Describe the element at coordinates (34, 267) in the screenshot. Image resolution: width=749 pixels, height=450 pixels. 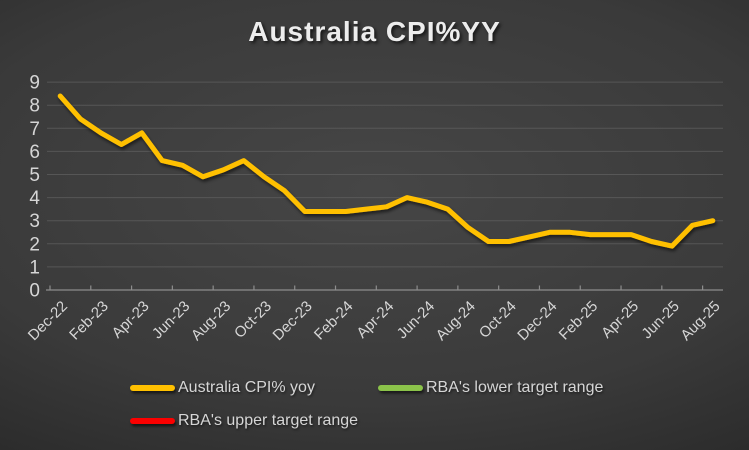
I see `y-tick-label: 1` at that location.